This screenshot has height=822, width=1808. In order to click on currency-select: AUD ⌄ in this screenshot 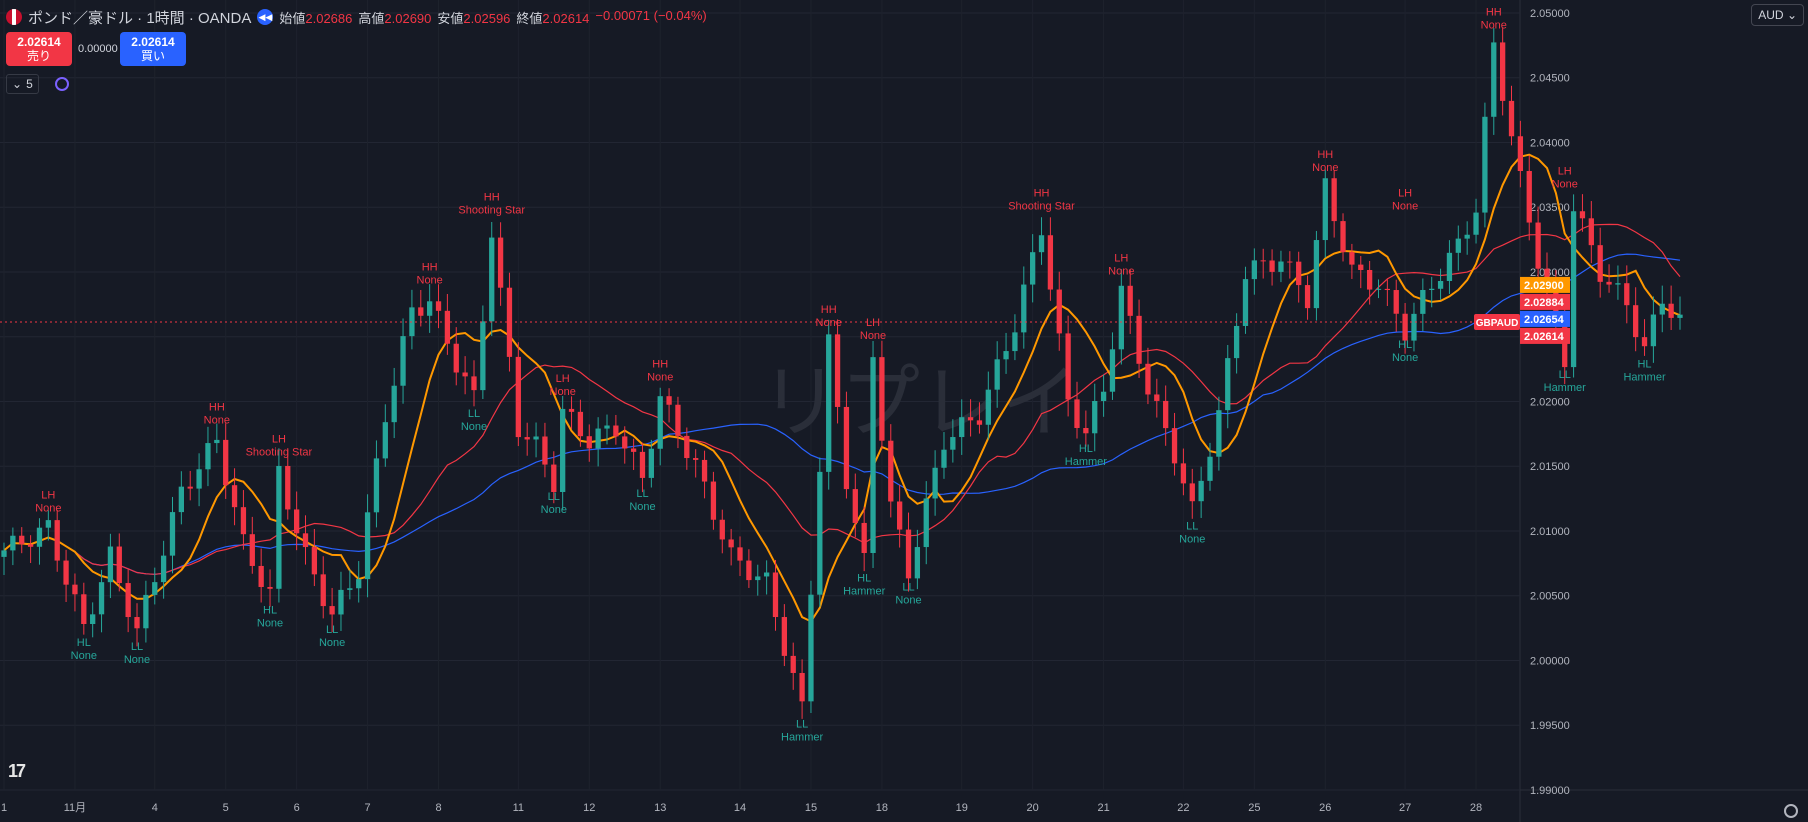, I will do `click(1777, 15)`.